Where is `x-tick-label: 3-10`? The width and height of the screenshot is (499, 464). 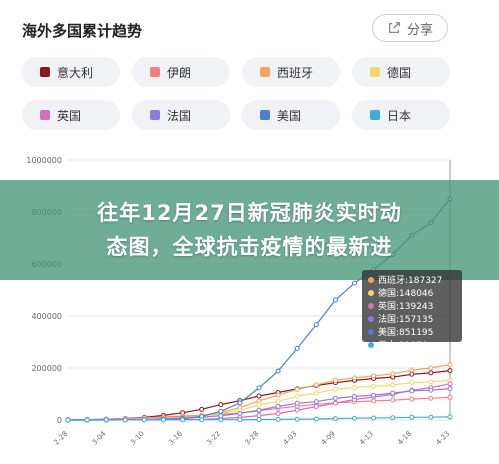 x-tick-label: 3-10 is located at coordinates (137, 438).